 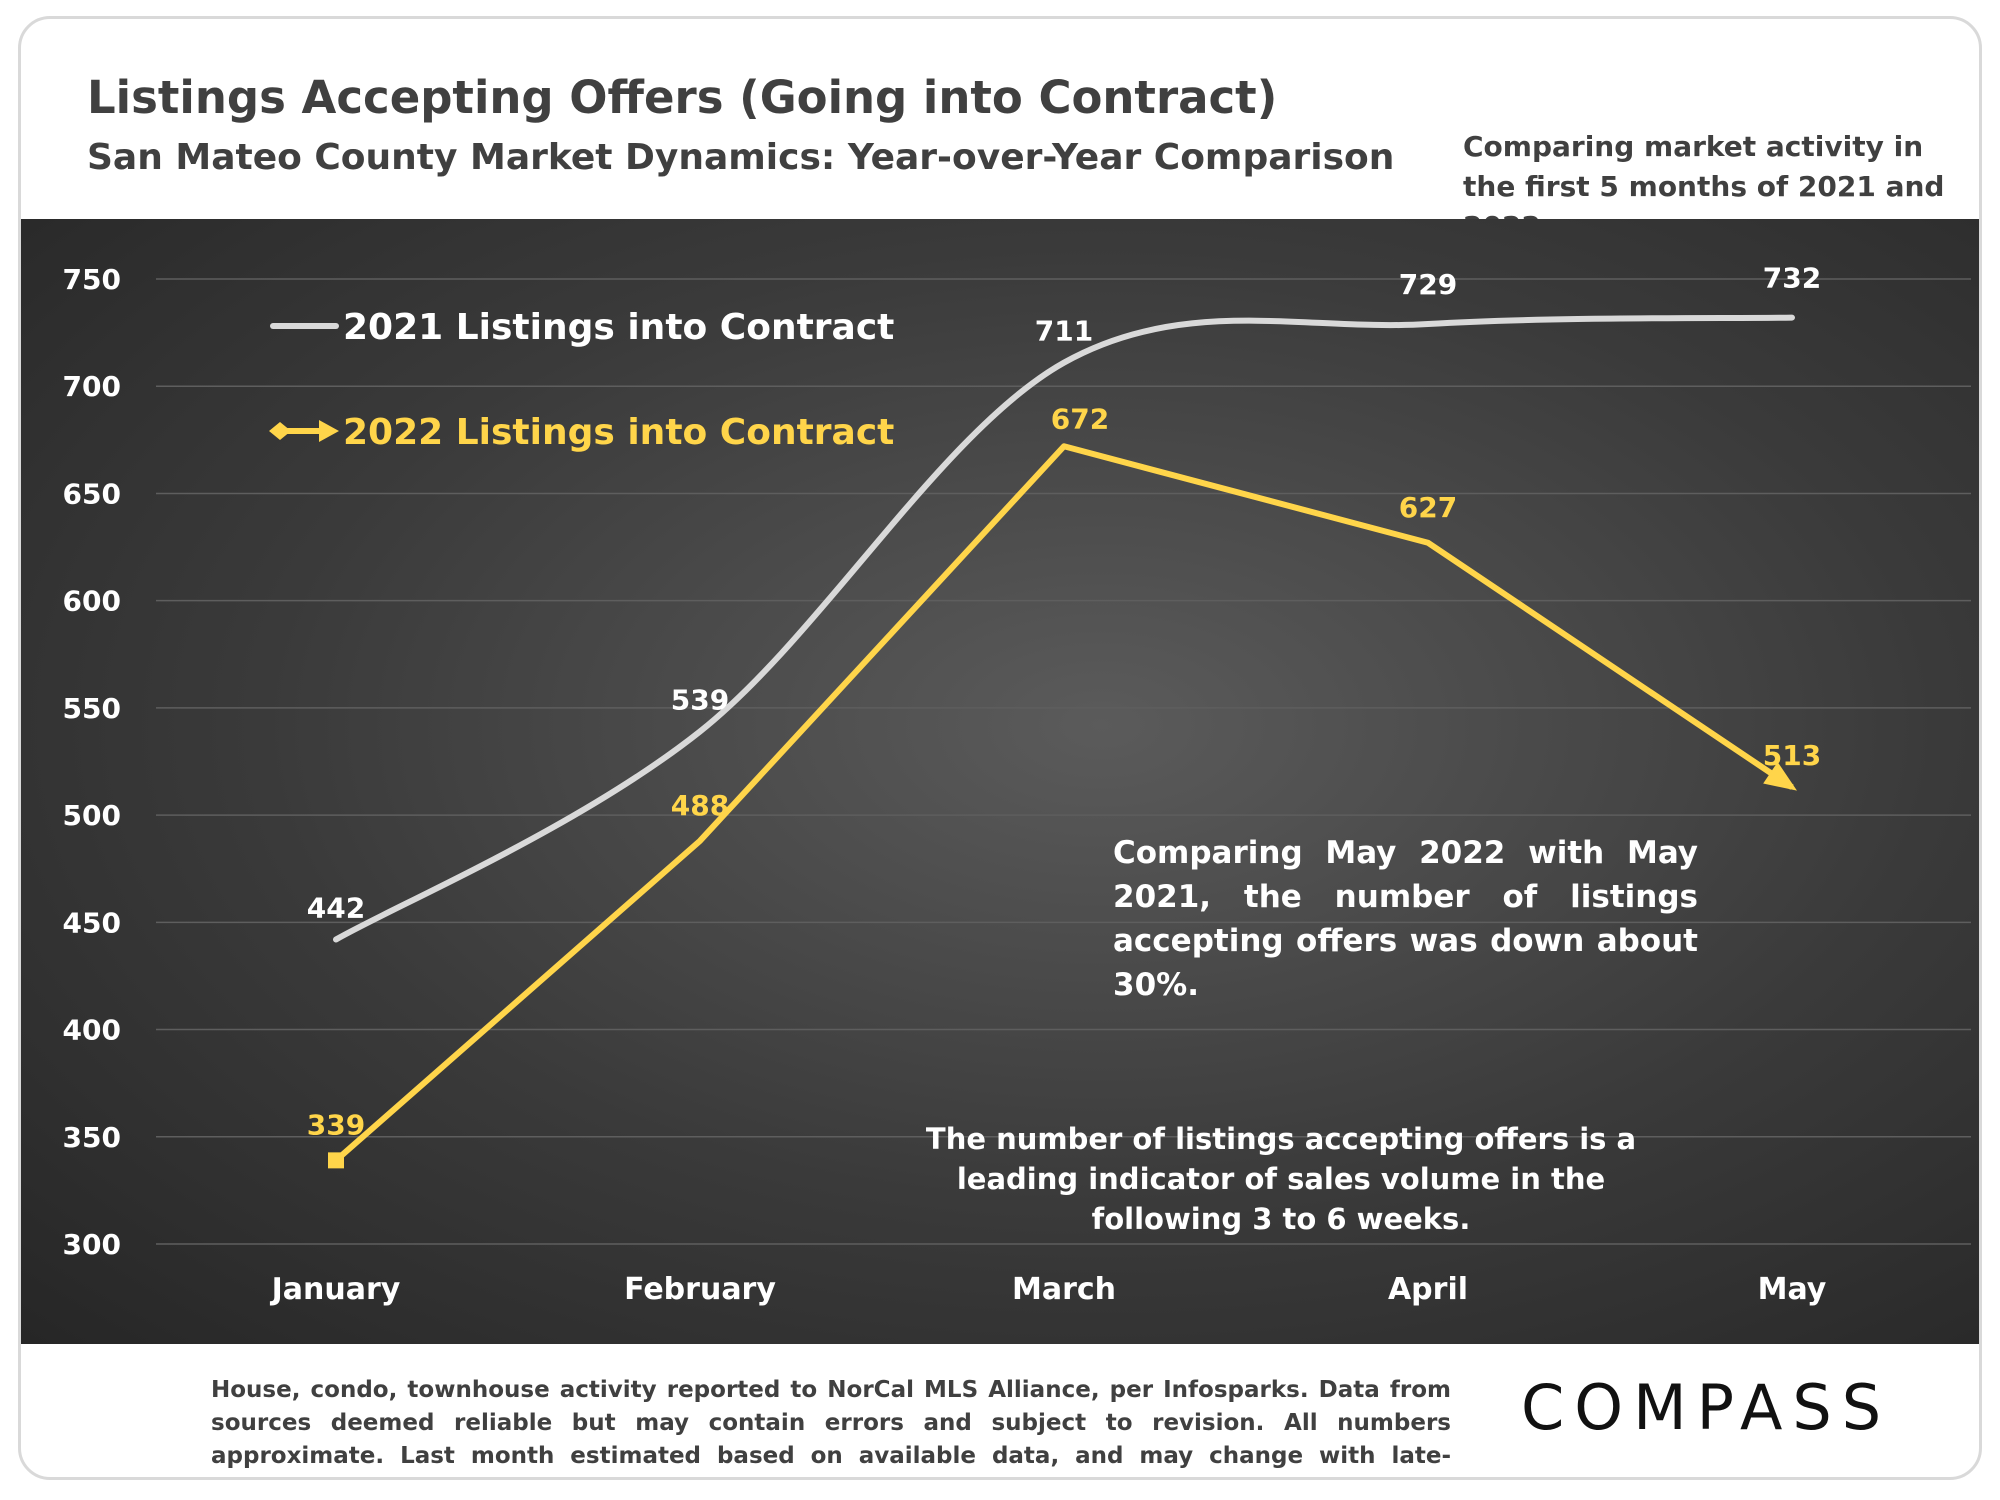 I want to click on y-tick-label: 650, so click(x=92, y=493).